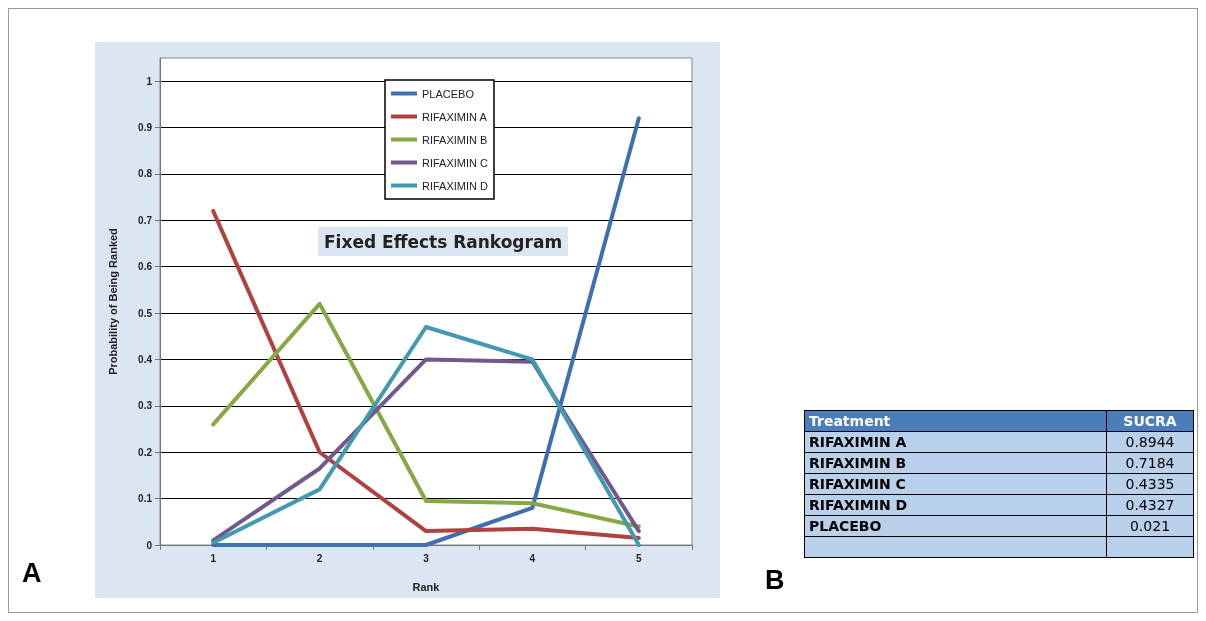 This screenshot has width=1206, height=621. Describe the element at coordinates (32, 573) in the screenshot. I see `text: A` at that location.